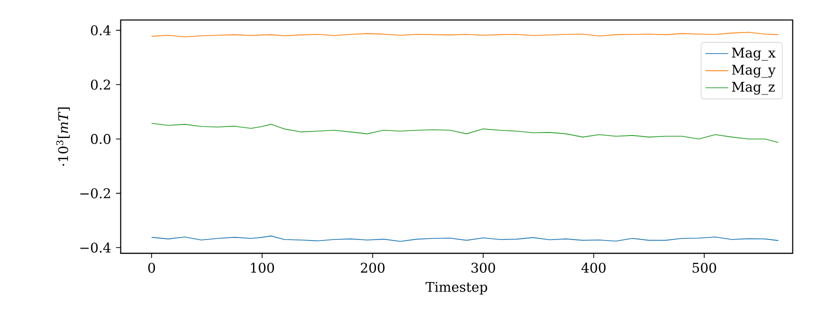 The width and height of the screenshot is (830, 332). I want to click on x-tick-label: 0, so click(151, 267).